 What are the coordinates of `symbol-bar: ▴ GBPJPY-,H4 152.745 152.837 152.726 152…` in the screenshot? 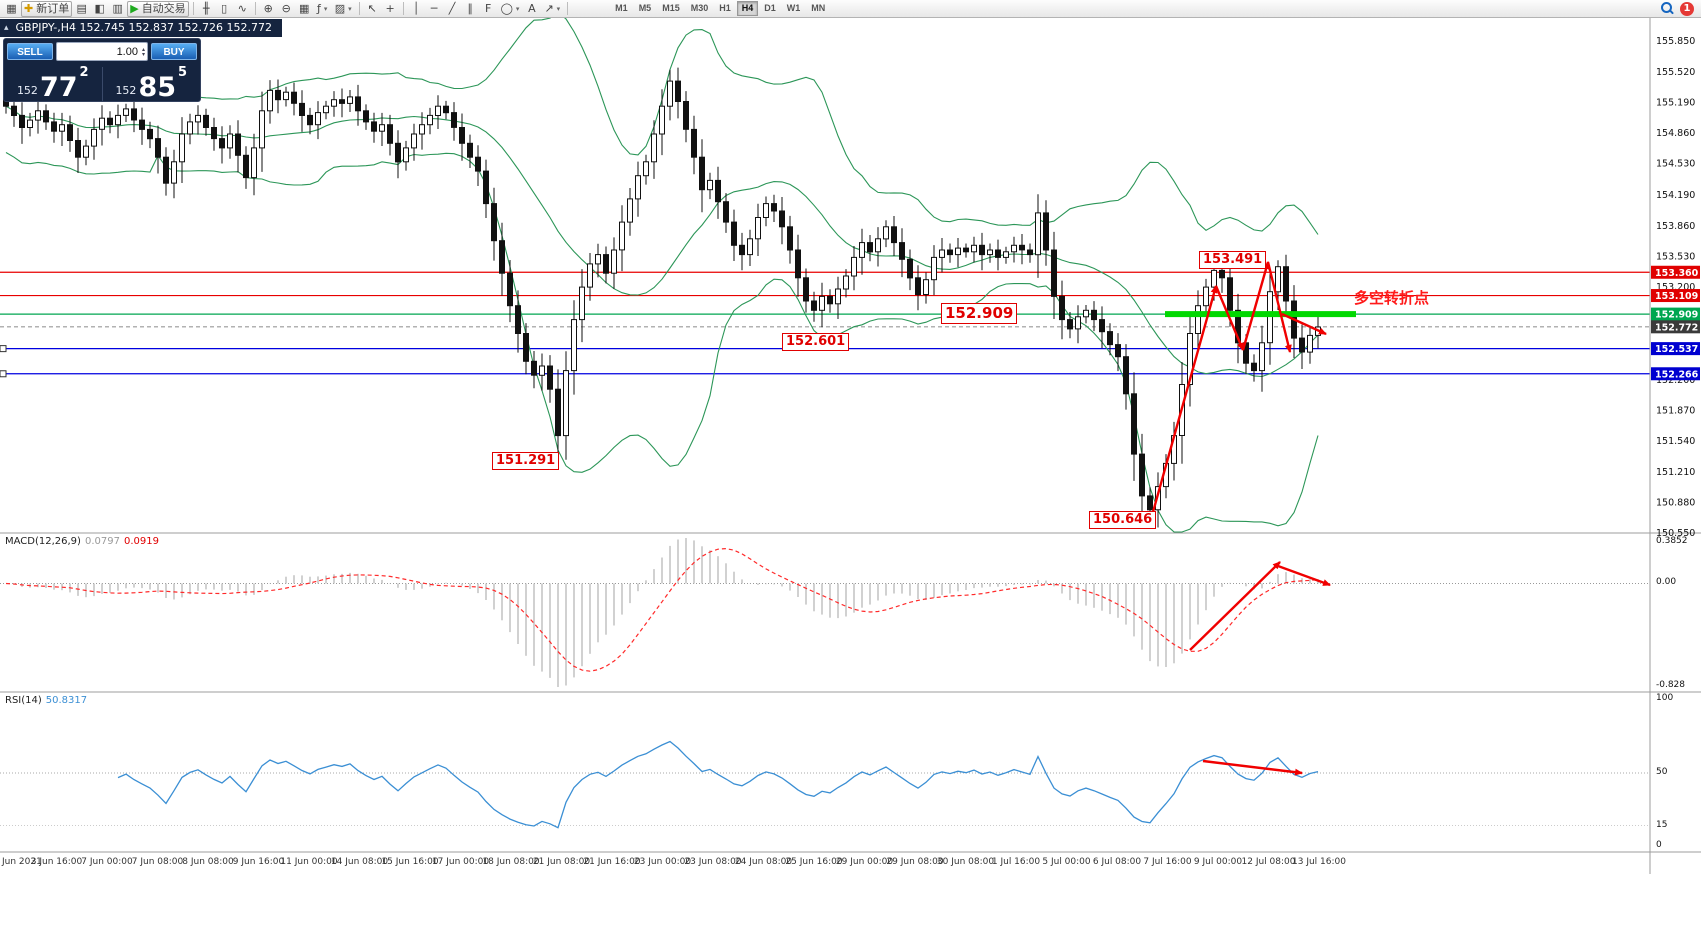 It's located at (141, 28).